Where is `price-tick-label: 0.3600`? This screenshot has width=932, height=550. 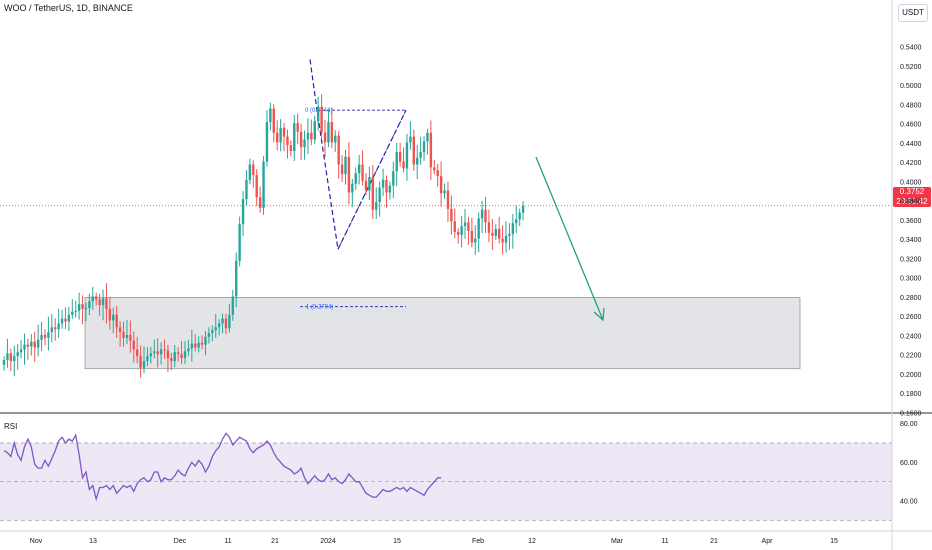
price-tick-label: 0.3600 is located at coordinates (911, 221).